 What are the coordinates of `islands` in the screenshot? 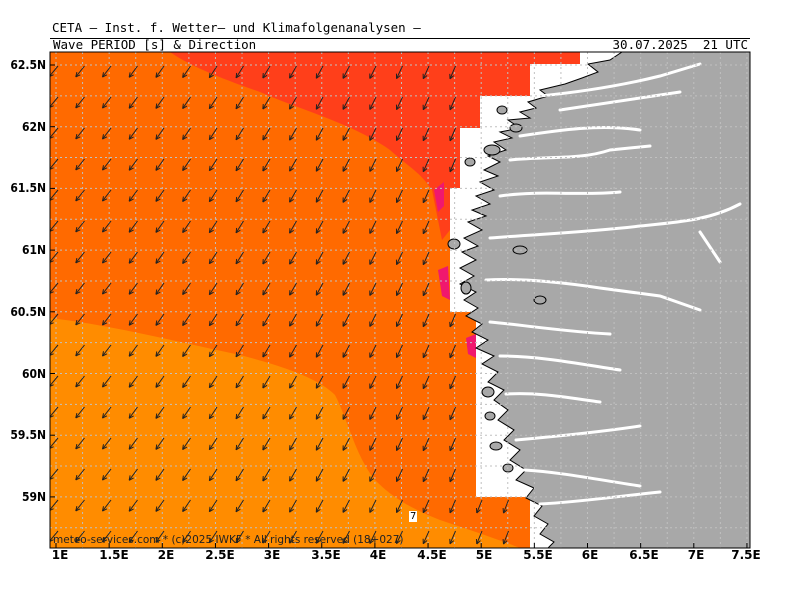 It's located at (497, 289).